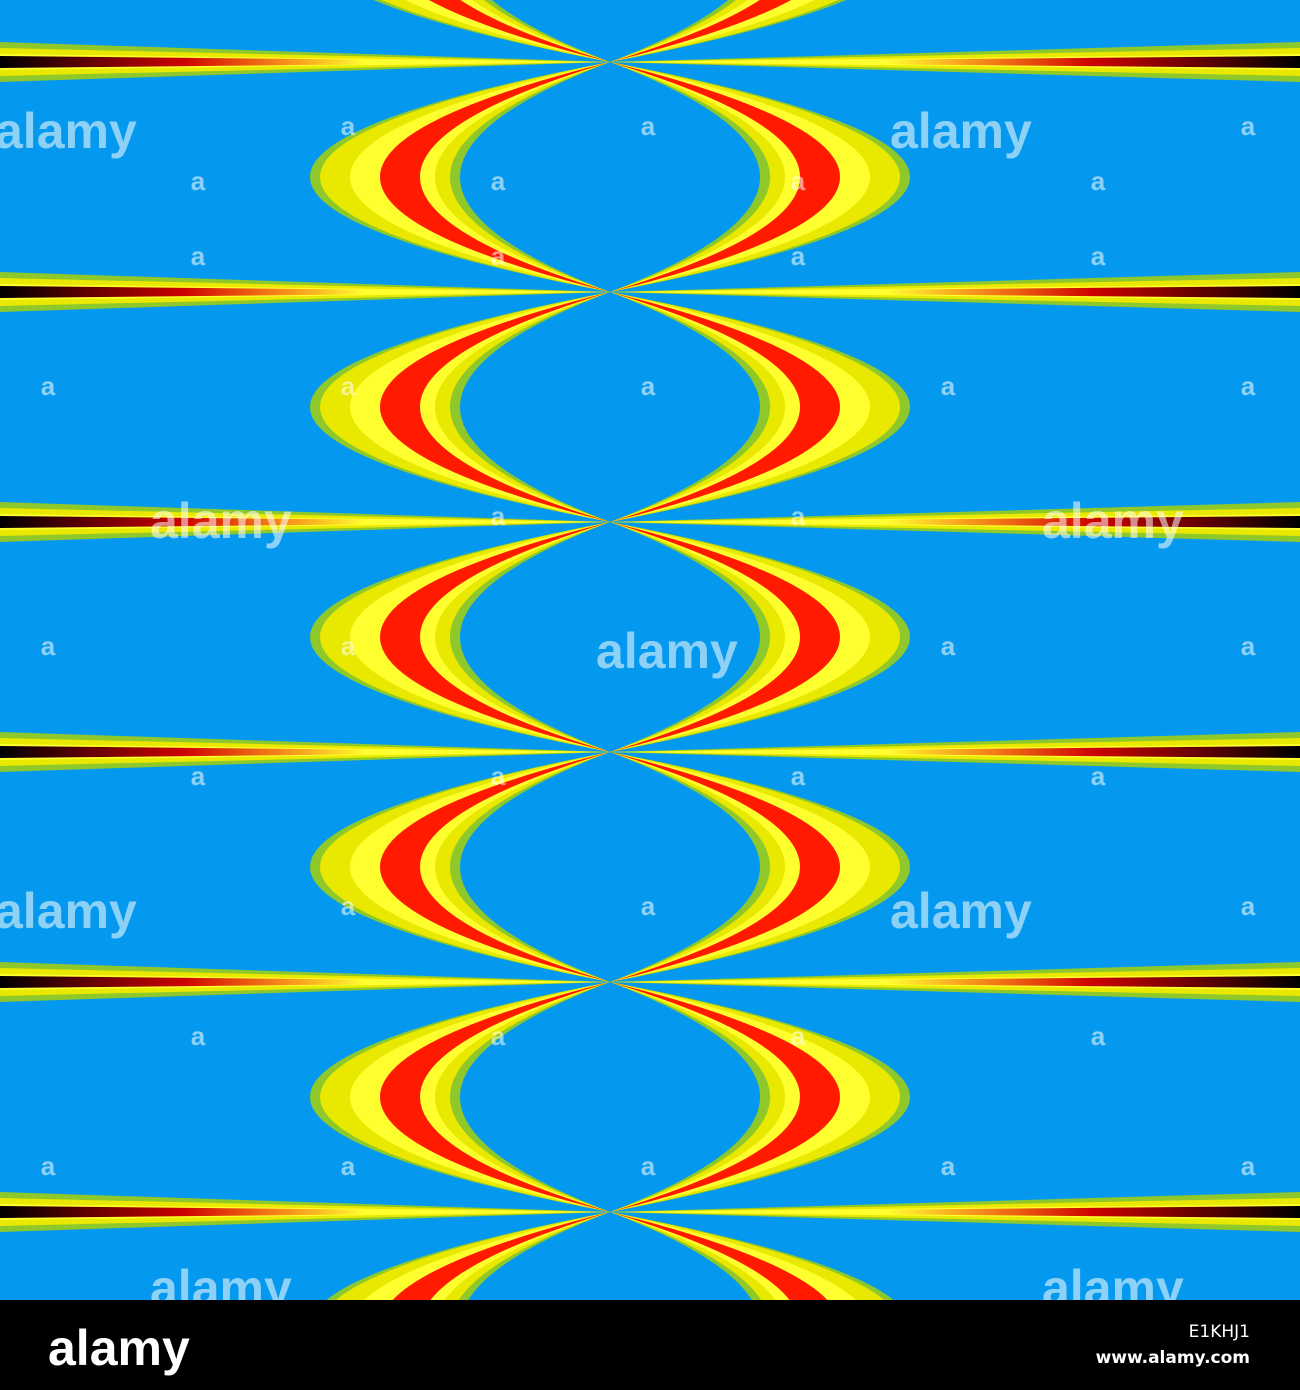 The image size is (1300, 1390). I want to click on footer-url: www.alamy.com, so click(1173, 1358).